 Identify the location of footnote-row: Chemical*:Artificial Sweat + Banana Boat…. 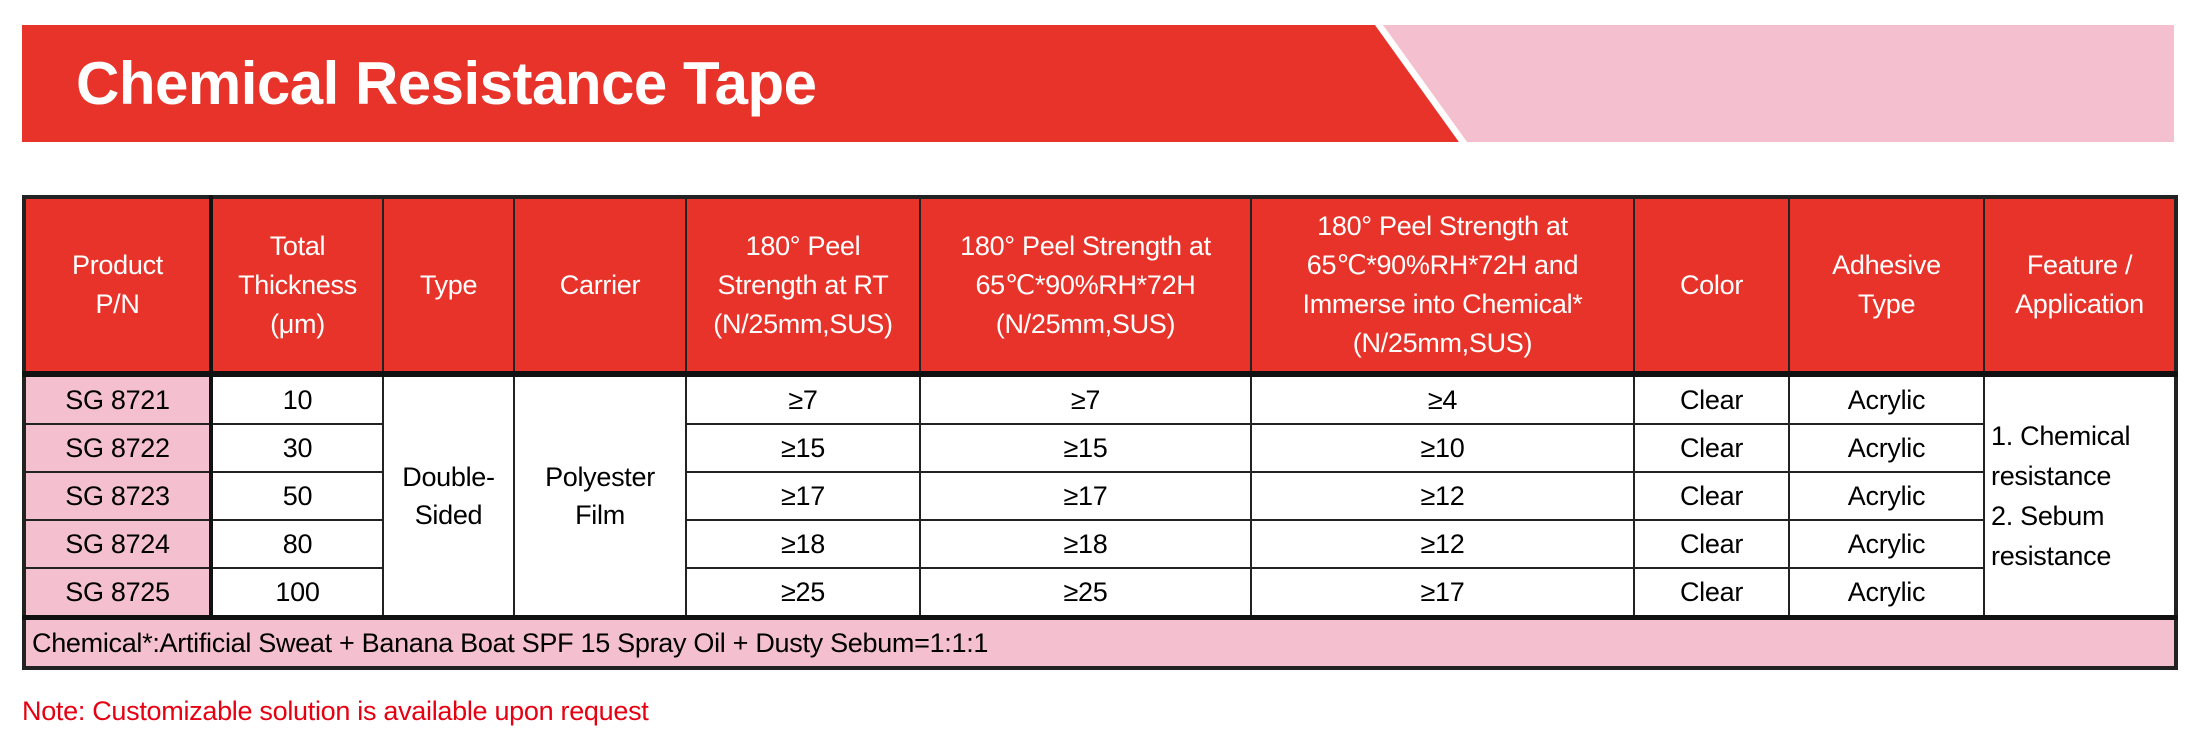
(1100, 642).